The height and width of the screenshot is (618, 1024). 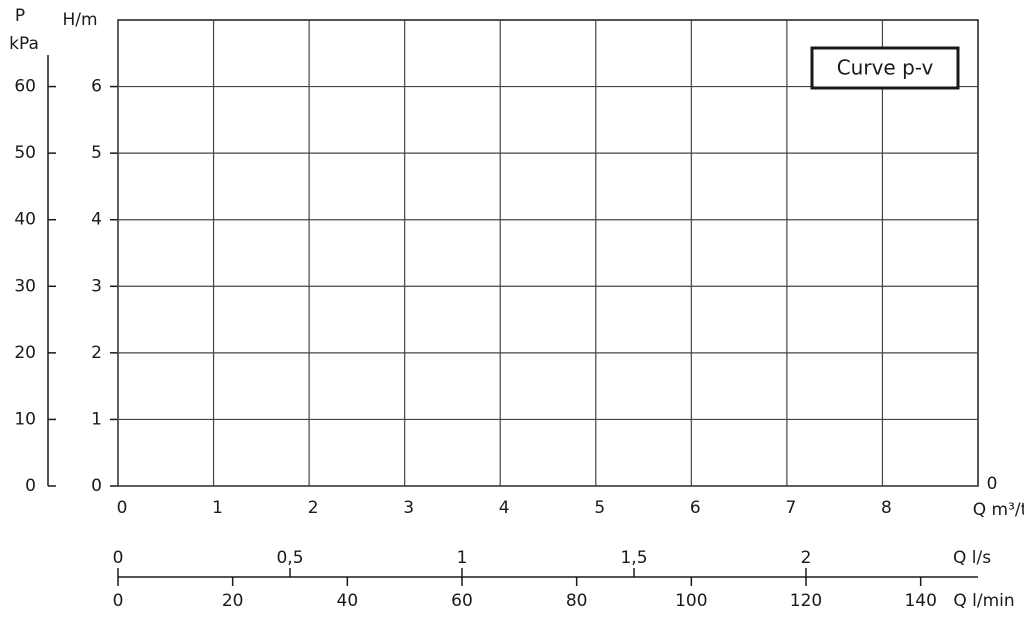 I want to click on q-tick-label: 120, so click(x=806, y=601).